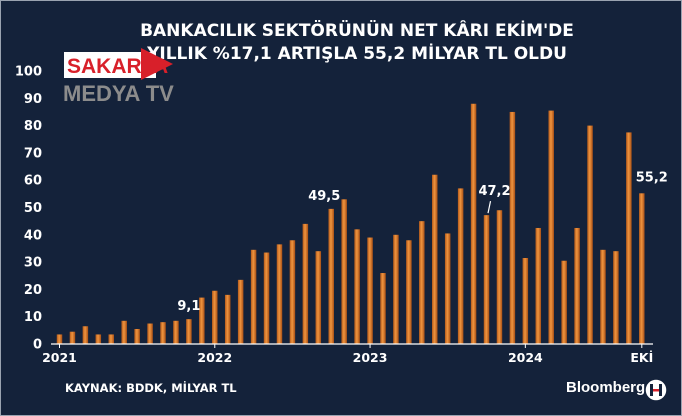  What do you see at coordinates (489, 207) in the screenshot?
I see `data-label-leader` at bounding box center [489, 207].